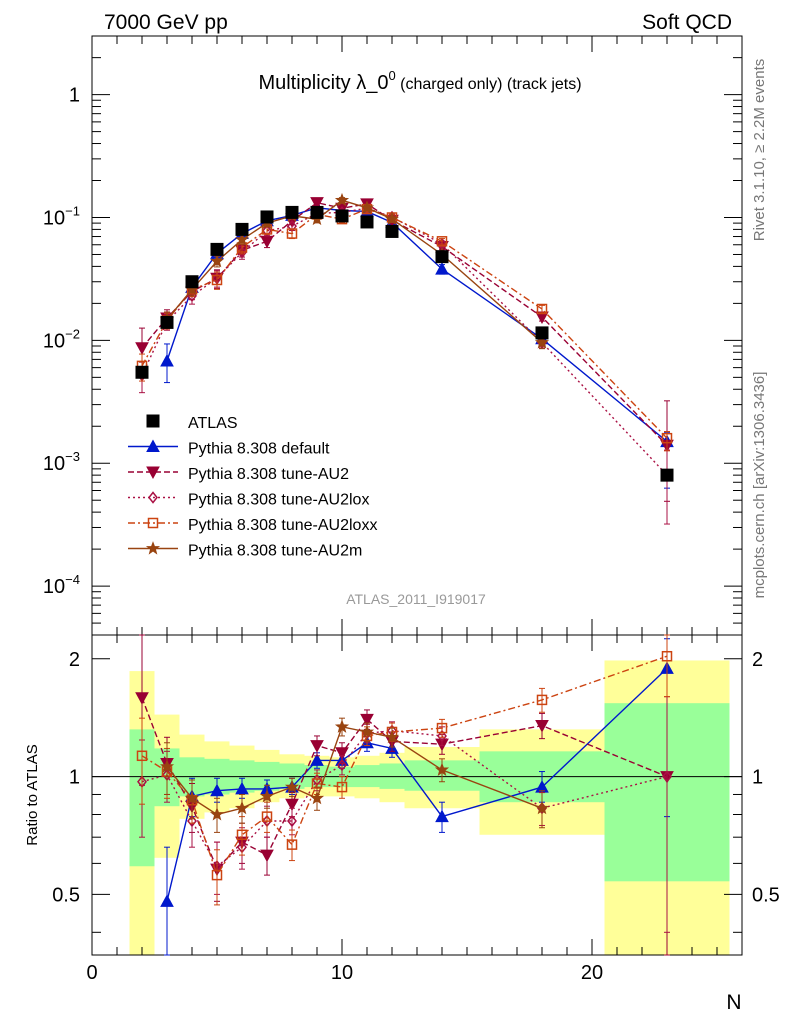  I want to click on series-line-main, so click(354, 271).